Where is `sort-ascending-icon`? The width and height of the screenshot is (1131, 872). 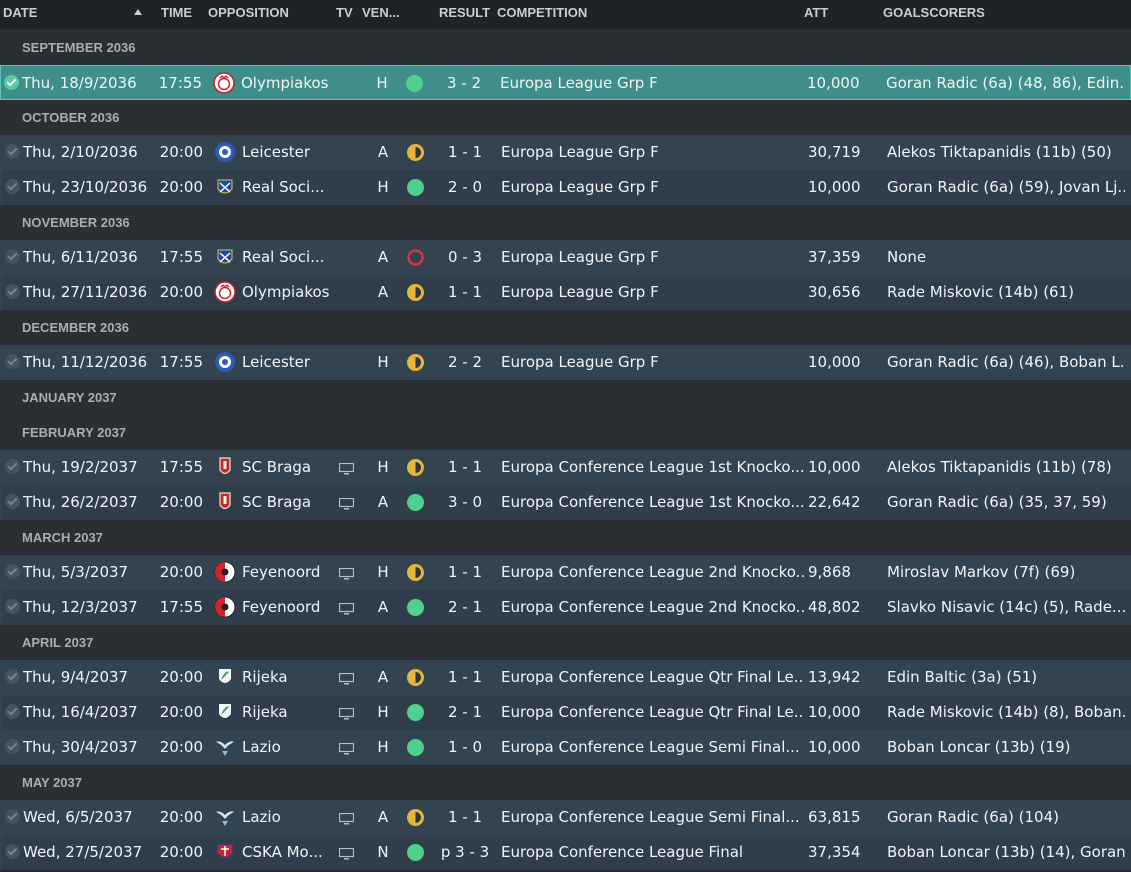 sort-ascending-icon is located at coordinates (138, 12).